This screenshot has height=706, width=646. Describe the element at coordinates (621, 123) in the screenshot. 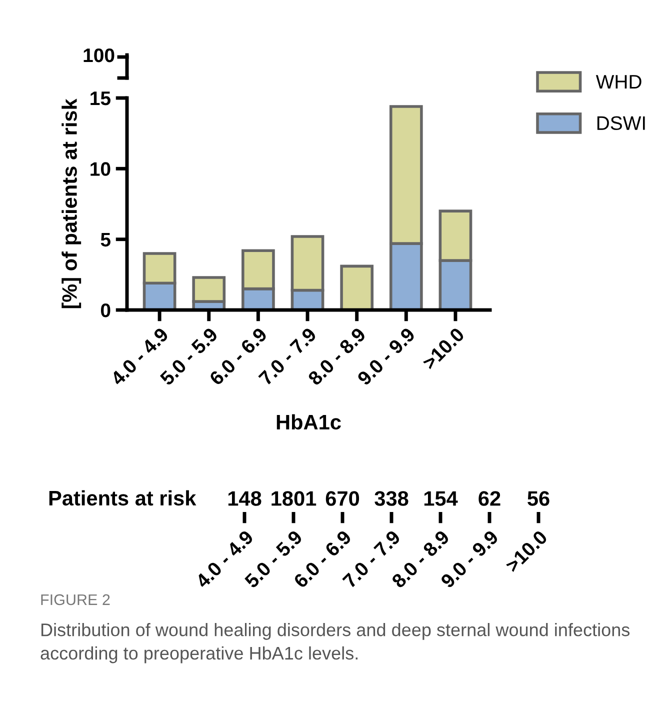

I see `legend-label: DSWI` at that location.